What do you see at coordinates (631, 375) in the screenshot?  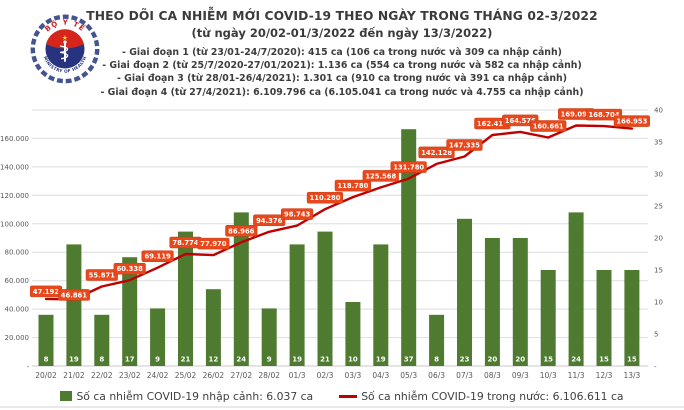 I see `x-axis-label: 13/3` at bounding box center [631, 375].